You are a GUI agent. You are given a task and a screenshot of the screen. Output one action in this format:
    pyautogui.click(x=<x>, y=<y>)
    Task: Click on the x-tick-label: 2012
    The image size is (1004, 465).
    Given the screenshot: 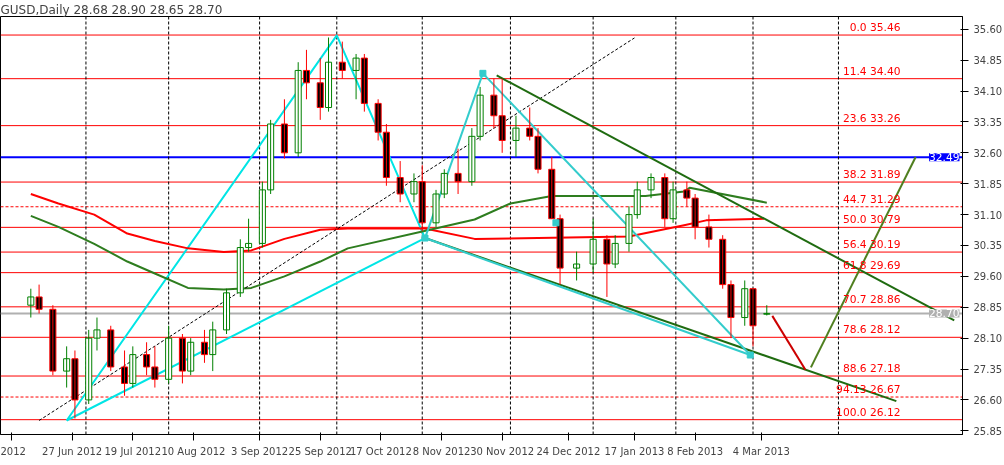 What is the action you would take?
    pyautogui.click(x=13, y=451)
    